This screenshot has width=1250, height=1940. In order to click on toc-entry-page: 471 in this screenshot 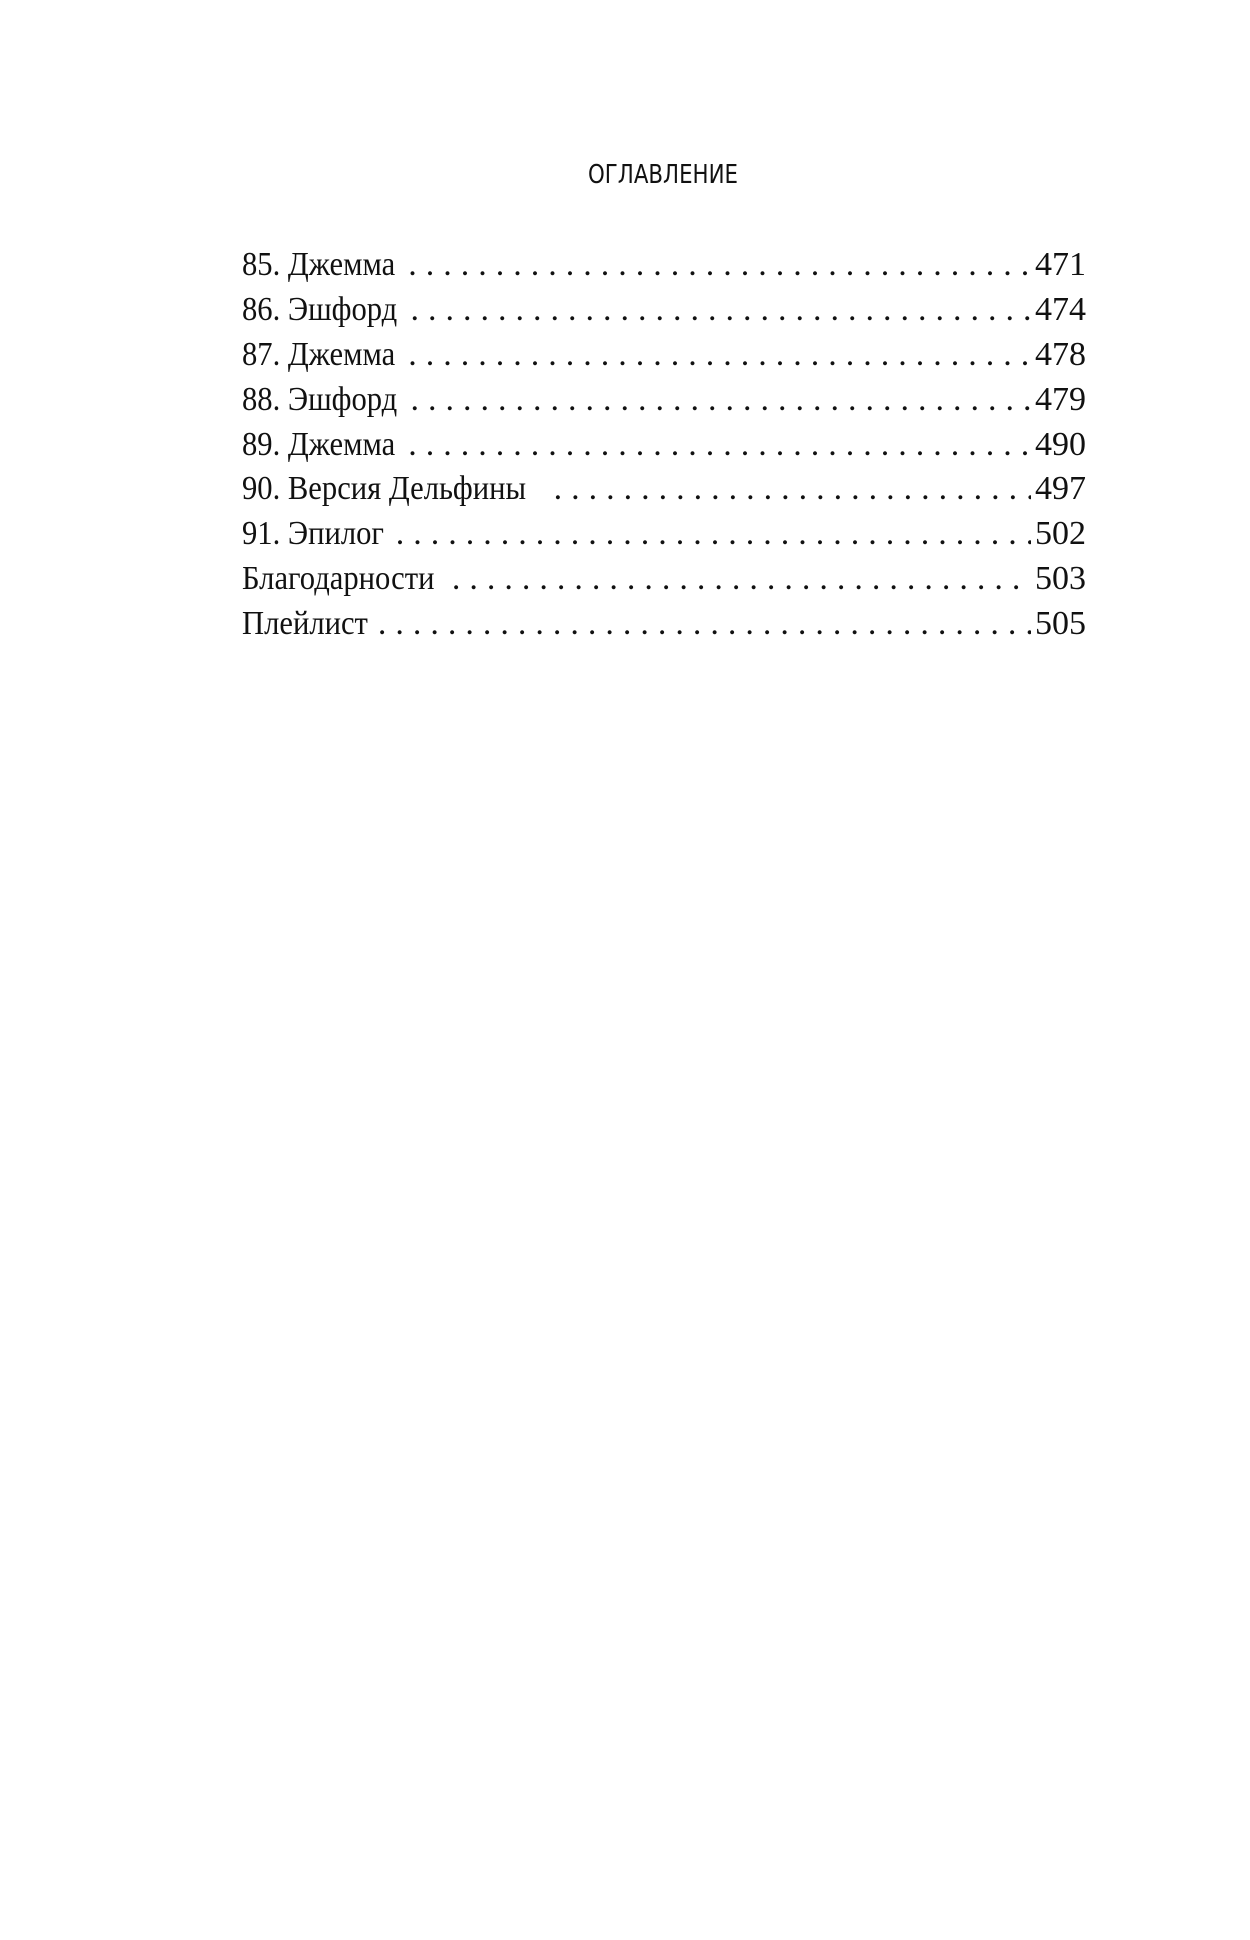, I will do `click(1060, 264)`.